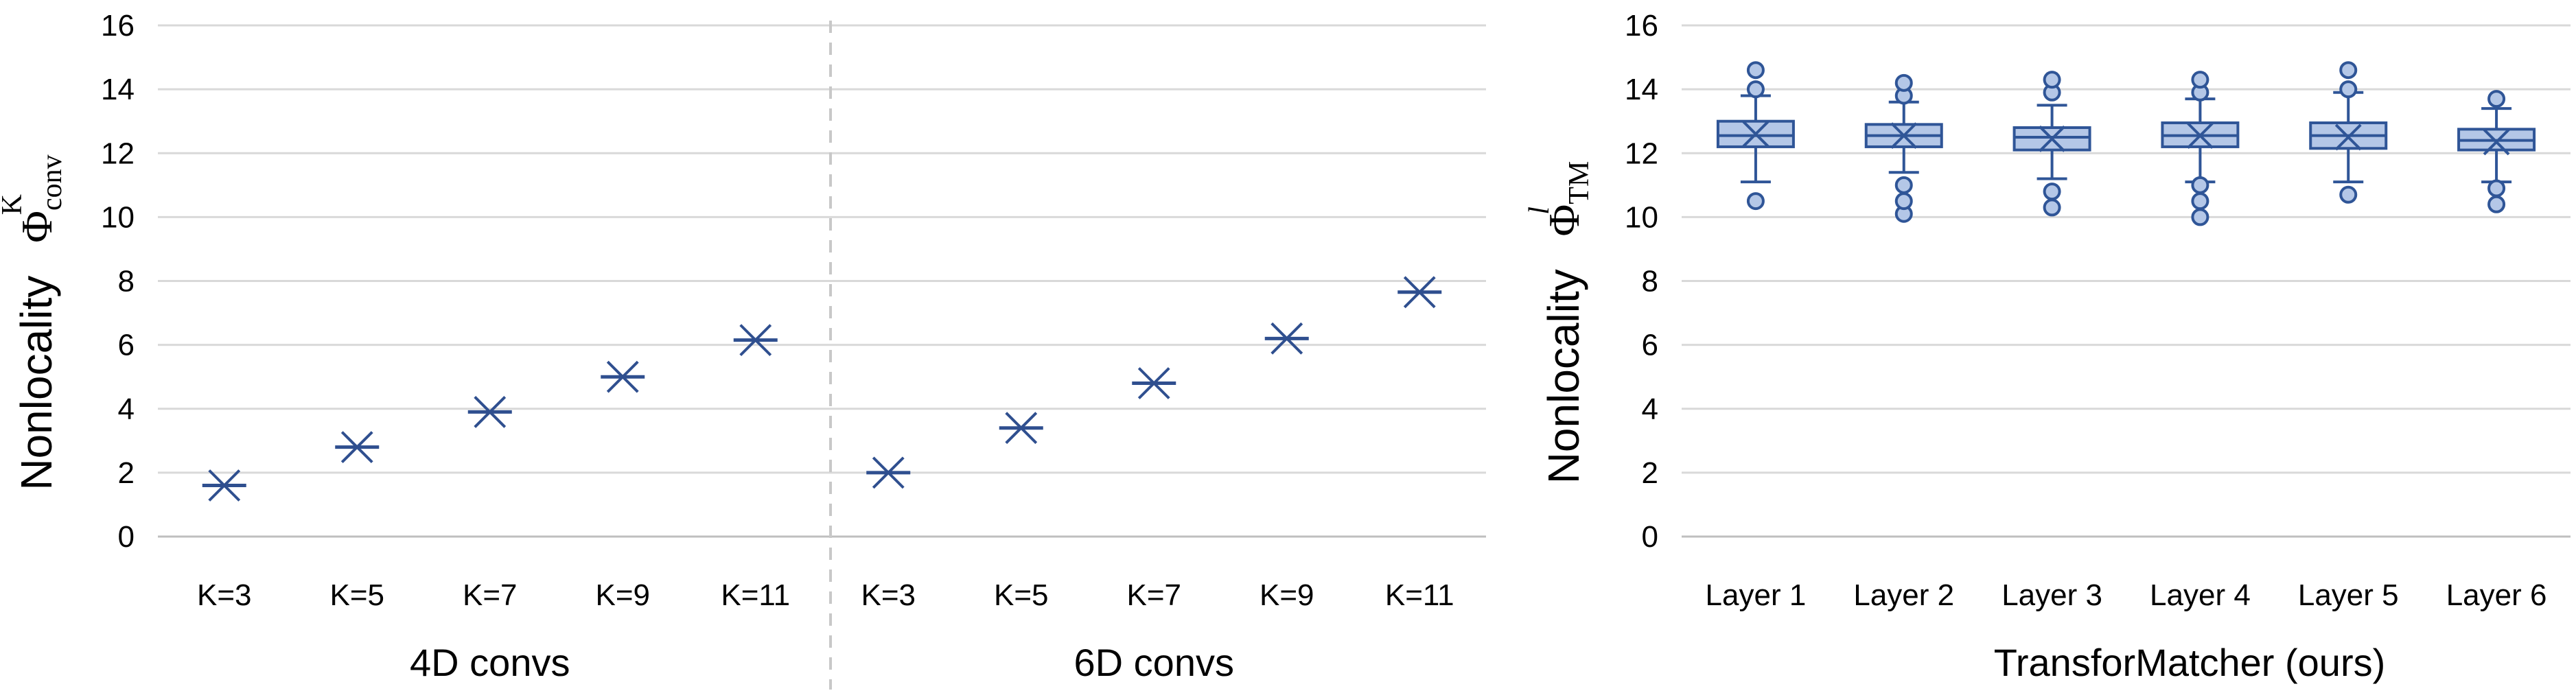 This screenshot has height=693, width=2576. Describe the element at coordinates (1641, 26) in the screenshot. I see `right-y-tick-label: 16` at that location.